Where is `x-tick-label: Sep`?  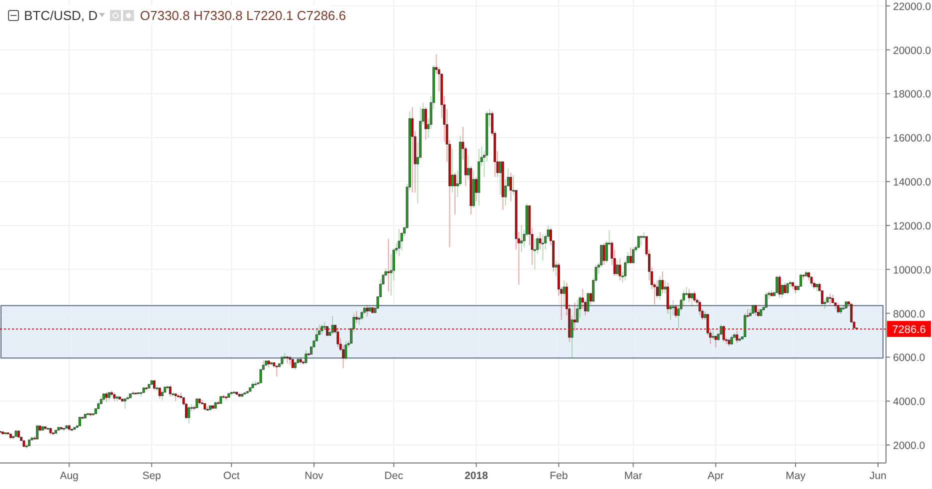
x-tick-label: Sep is located at coordinates (152, 476).